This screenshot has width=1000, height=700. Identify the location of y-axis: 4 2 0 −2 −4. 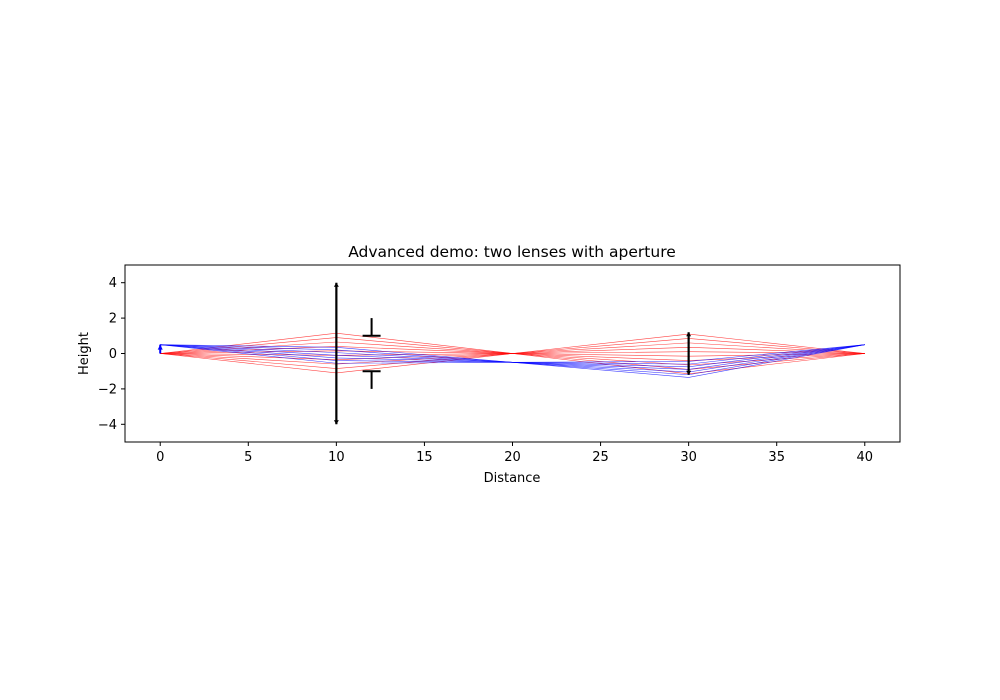
(111, 354).